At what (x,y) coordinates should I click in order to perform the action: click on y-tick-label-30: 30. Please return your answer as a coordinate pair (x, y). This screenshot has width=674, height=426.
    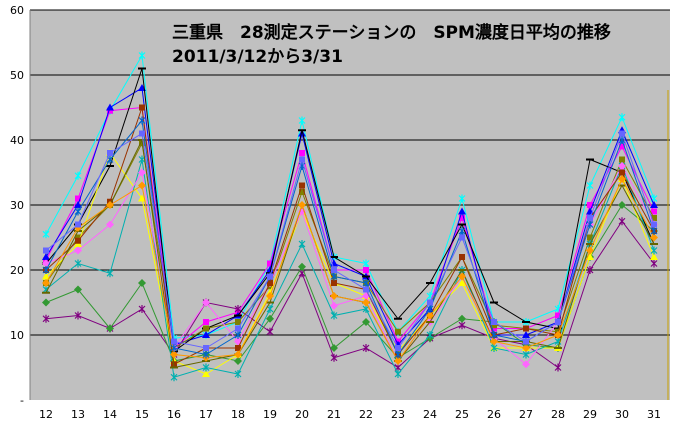
    Looking at the image, I should click on (17, 205).